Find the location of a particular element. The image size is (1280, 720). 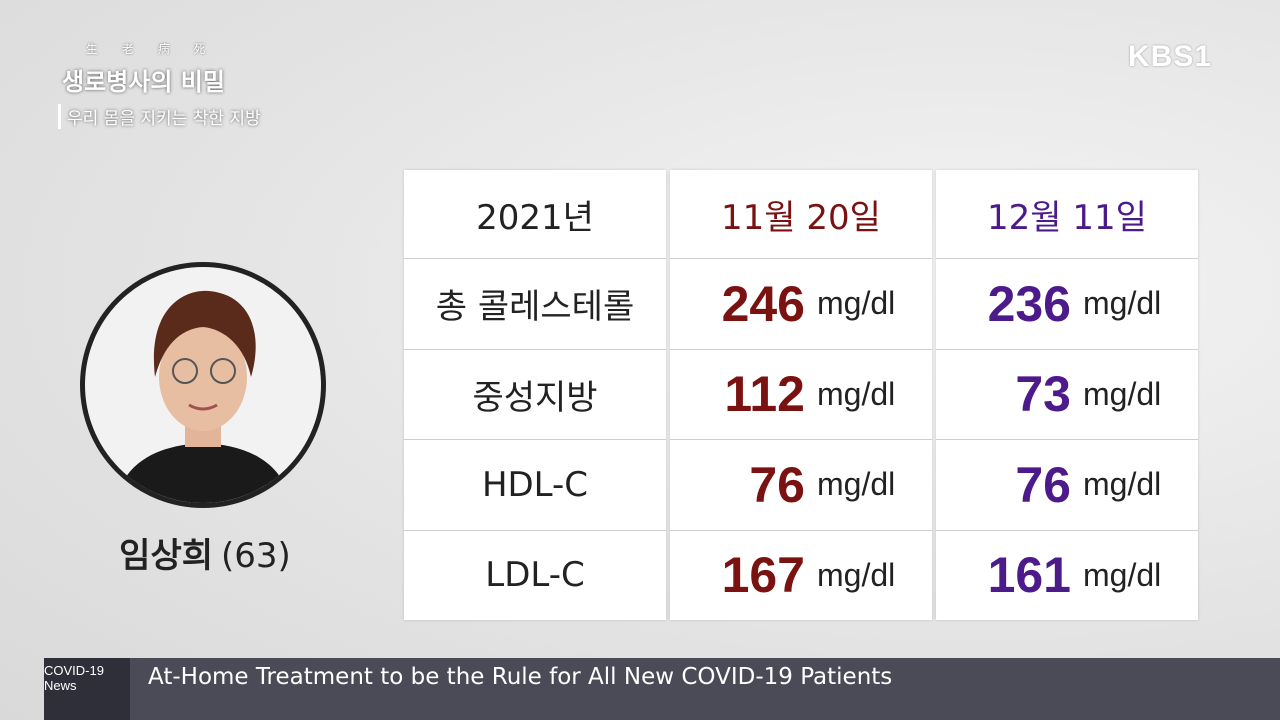

value-cell: 161 mg/dl is located at coordinates (1067, 575).